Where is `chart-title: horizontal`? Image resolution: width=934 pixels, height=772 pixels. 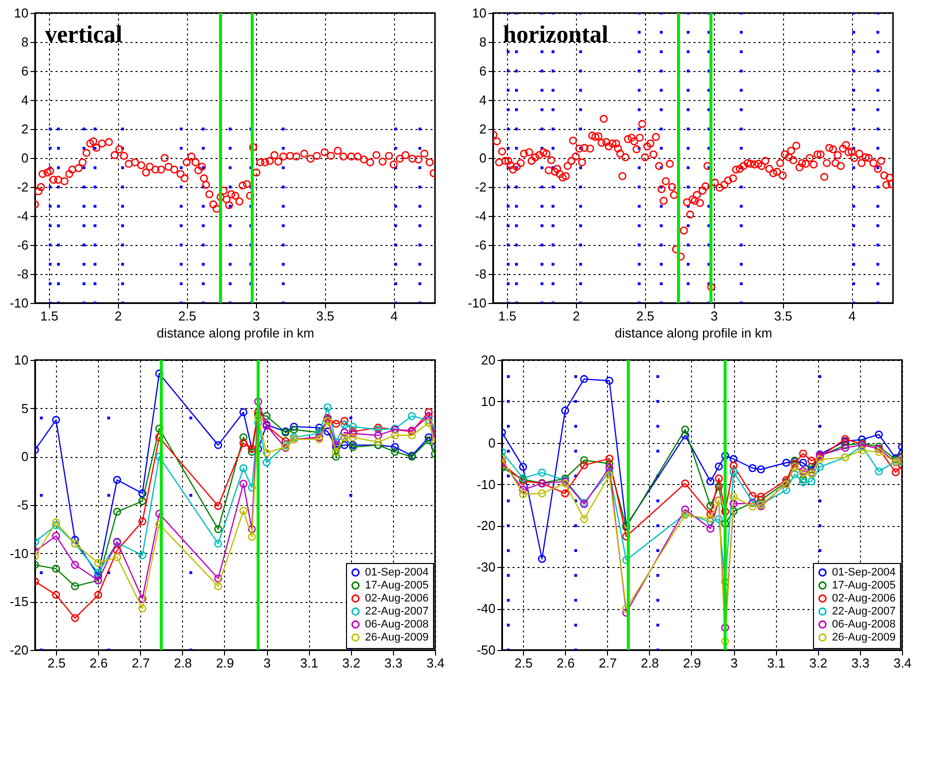 chart-title: horizontal is located at coordinates (556, 35).